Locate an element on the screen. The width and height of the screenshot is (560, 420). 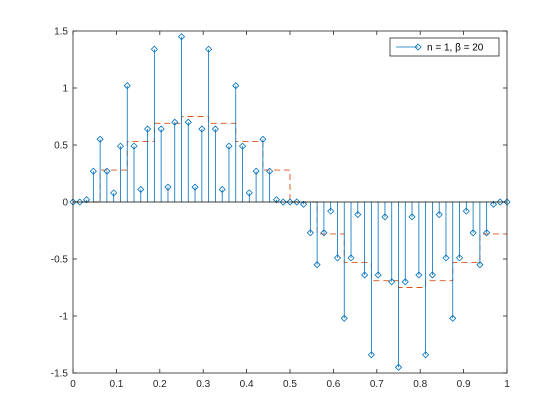
x-tick-label: 0.6 is located at coordinates (333, 384).